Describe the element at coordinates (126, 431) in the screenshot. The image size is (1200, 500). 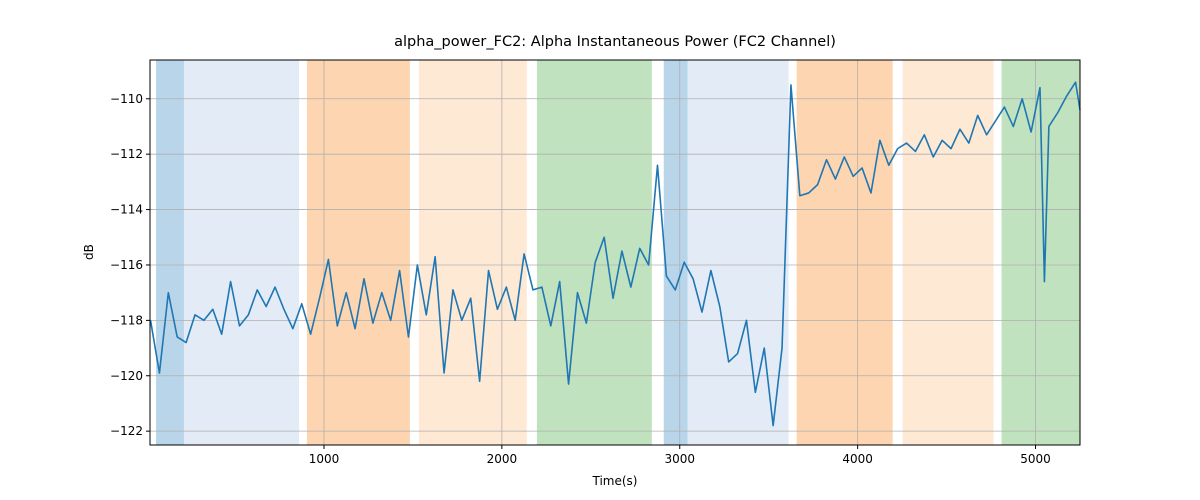
I see `y-tick-label: −122` at that location.